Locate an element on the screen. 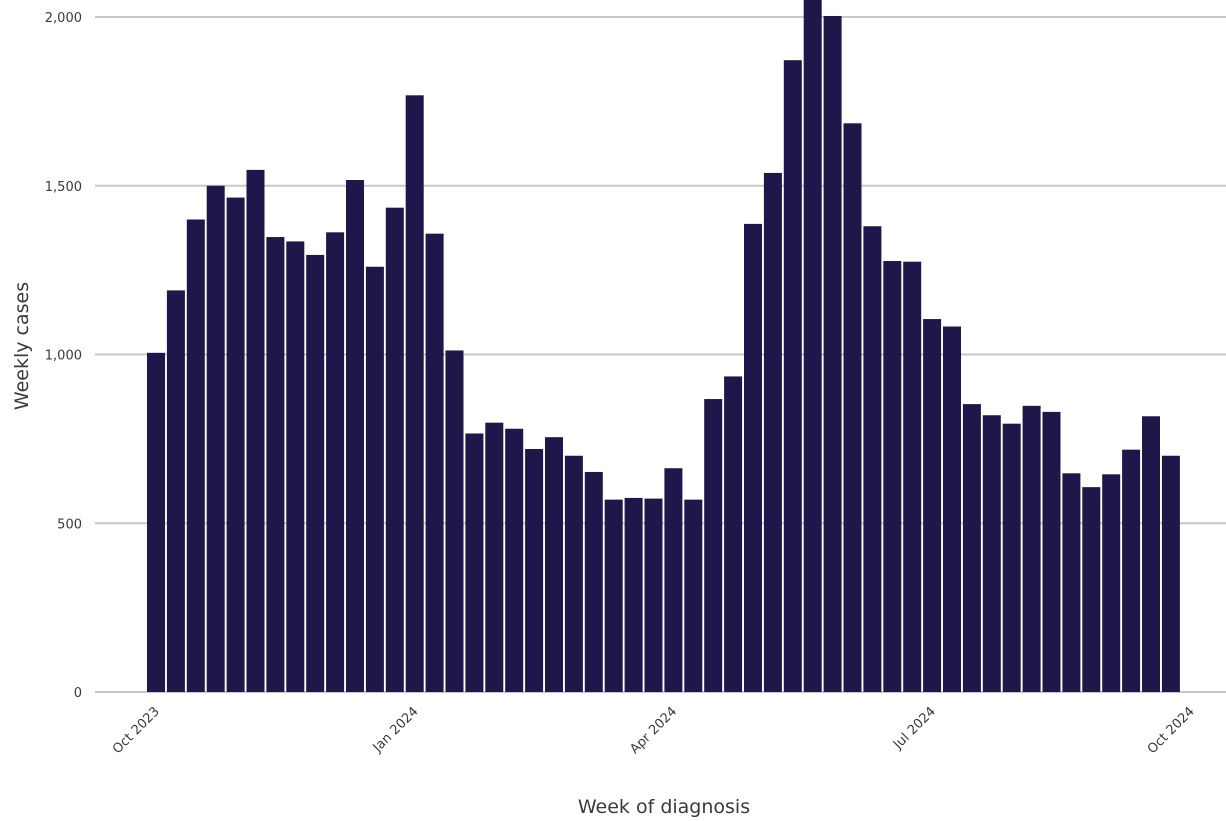 Image resolution: width=1226 pixels, height=821 pixels. y-tick-label: 500 is located at coordinates (69, 524).